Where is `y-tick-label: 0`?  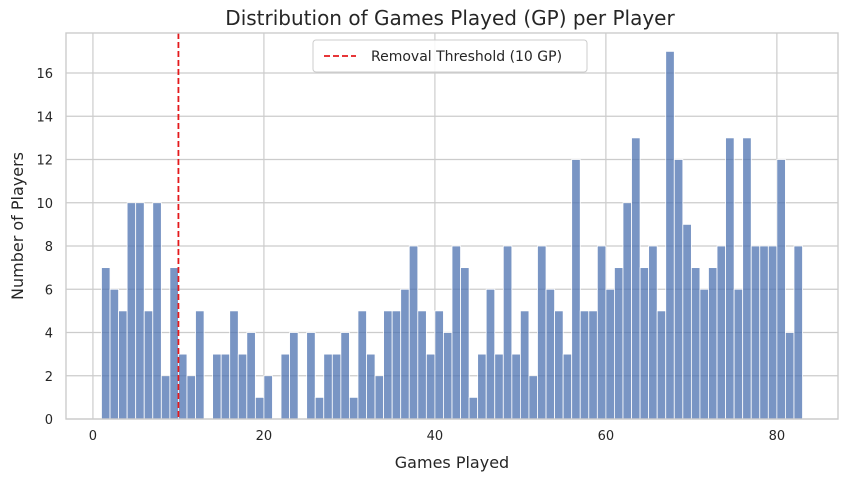
y-tick-label: 0 is located at coordinates (49, 420).